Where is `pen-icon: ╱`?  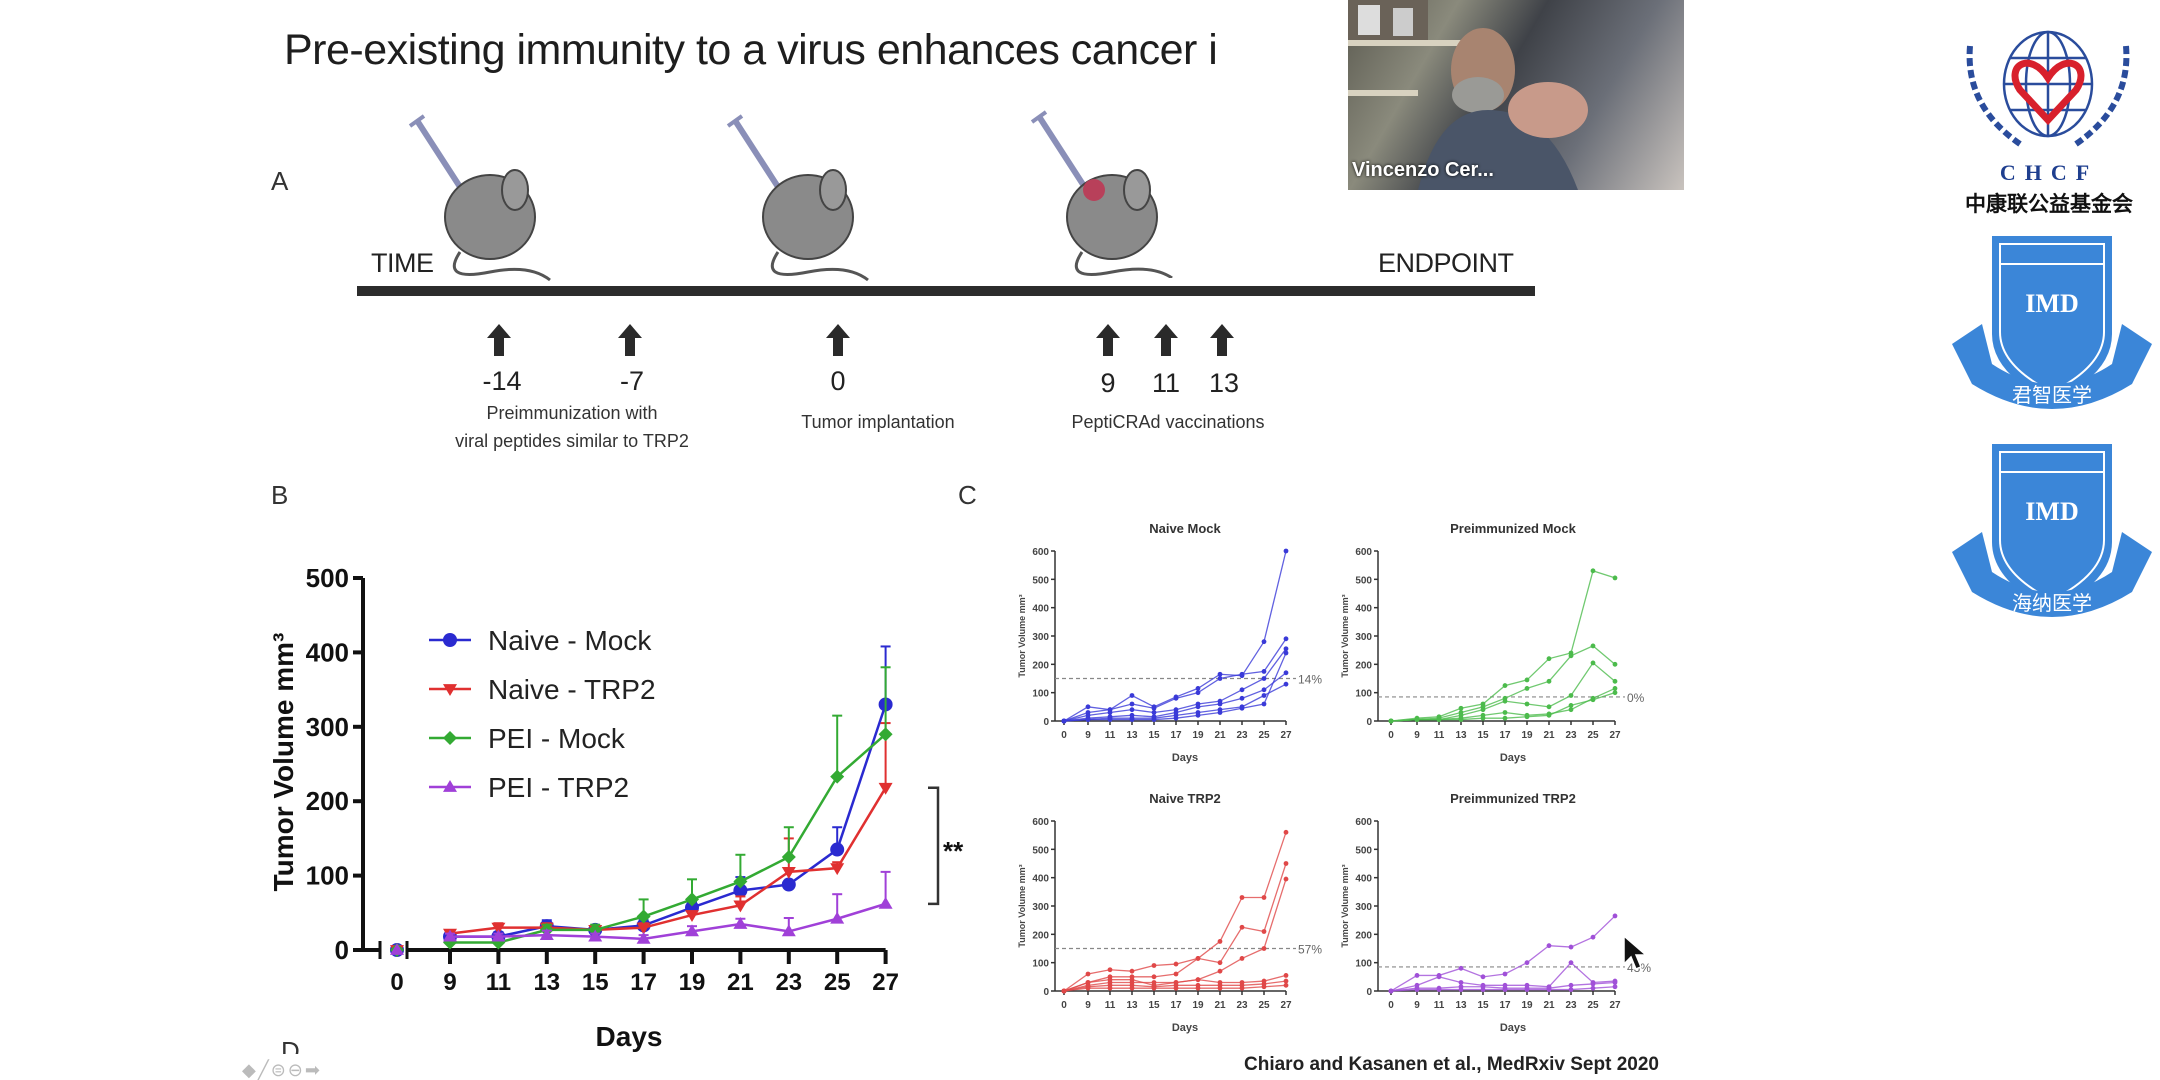 pen-icon: ╱ is located at coordinates (264, 1070).